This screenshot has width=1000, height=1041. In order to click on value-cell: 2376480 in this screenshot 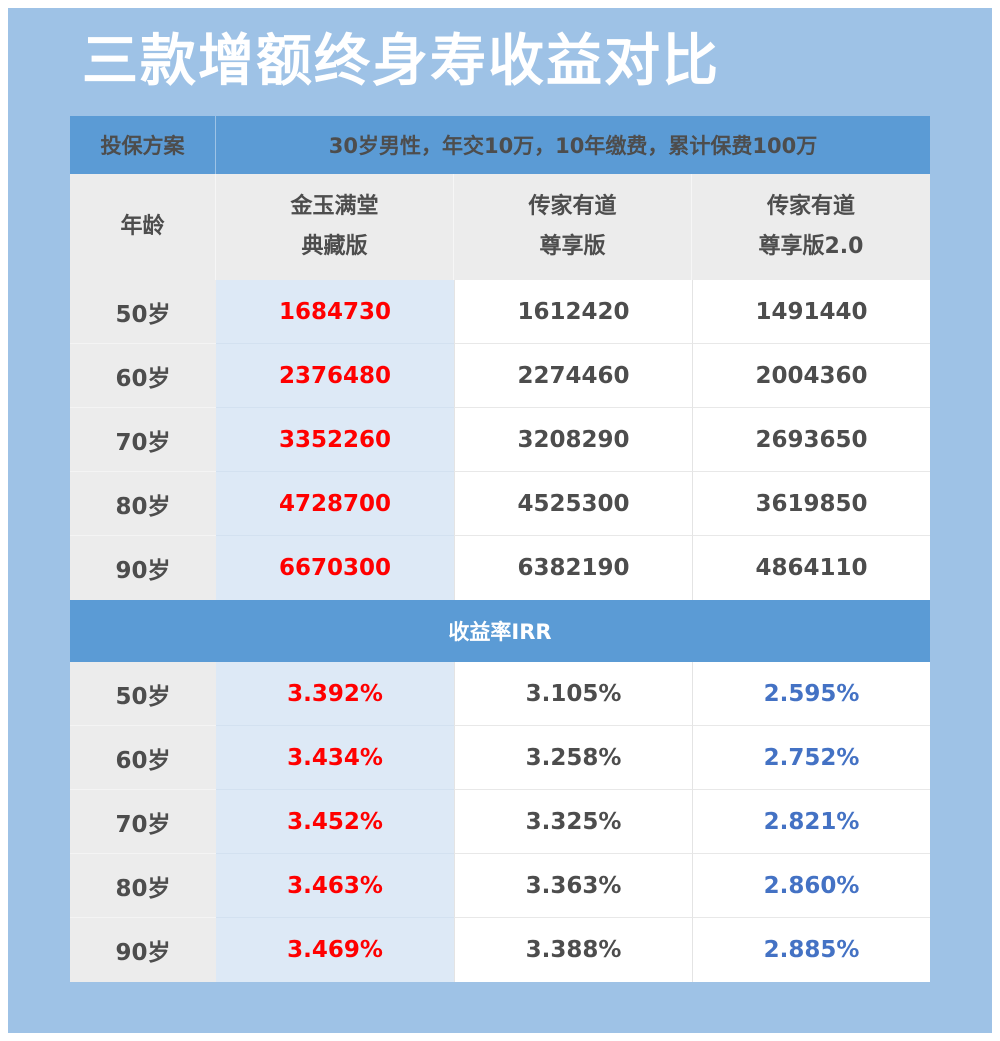, I will do `click(335, 376)`.